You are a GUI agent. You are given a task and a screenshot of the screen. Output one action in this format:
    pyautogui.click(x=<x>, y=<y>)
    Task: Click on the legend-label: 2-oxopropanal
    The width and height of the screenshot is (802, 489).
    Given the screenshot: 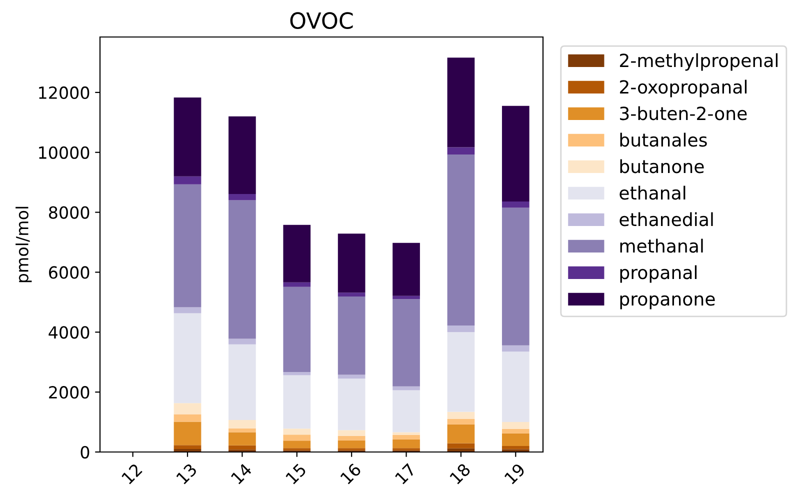 What is the action you would take?
    pyautogui.click(x=683, y=89)
    